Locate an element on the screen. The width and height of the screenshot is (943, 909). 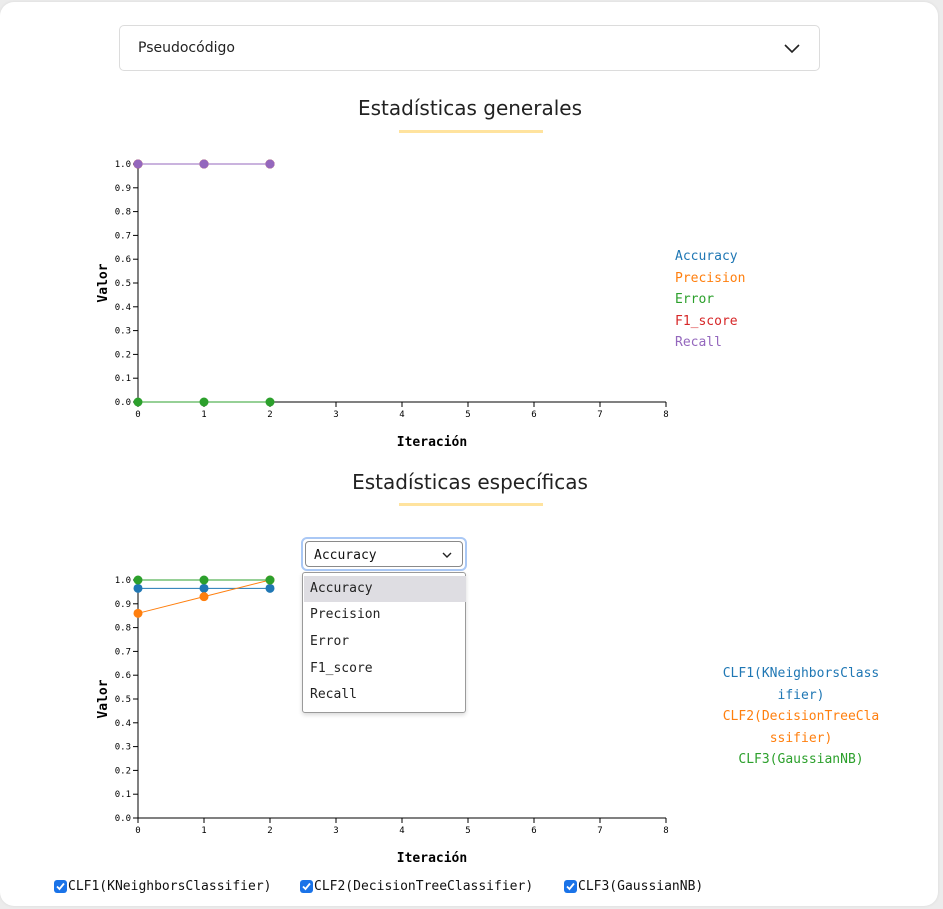
legend-item: Error is located at coordinates (695, 299).